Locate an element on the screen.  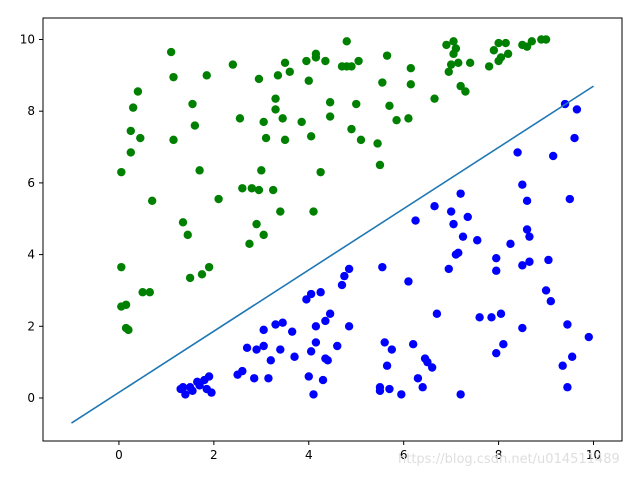
y-tick-label: 0 is located at coordinates (31, 398).